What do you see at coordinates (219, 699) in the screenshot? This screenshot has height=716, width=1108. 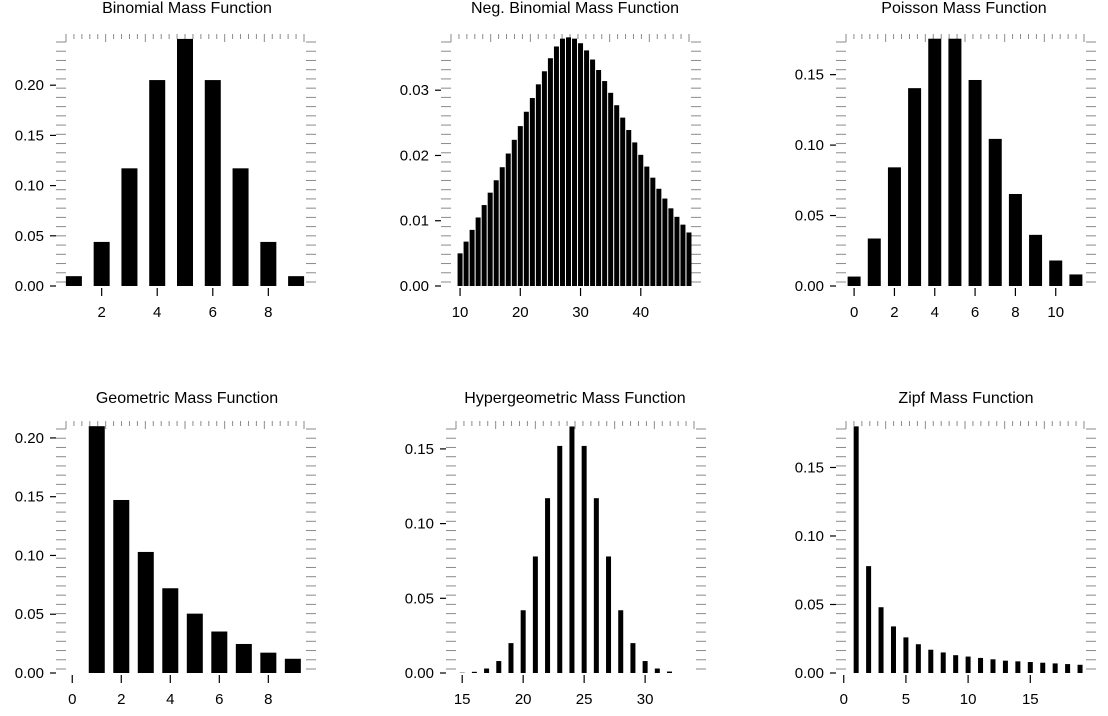 I see `x-tick-label: 6` at bounding box center [219, 699].